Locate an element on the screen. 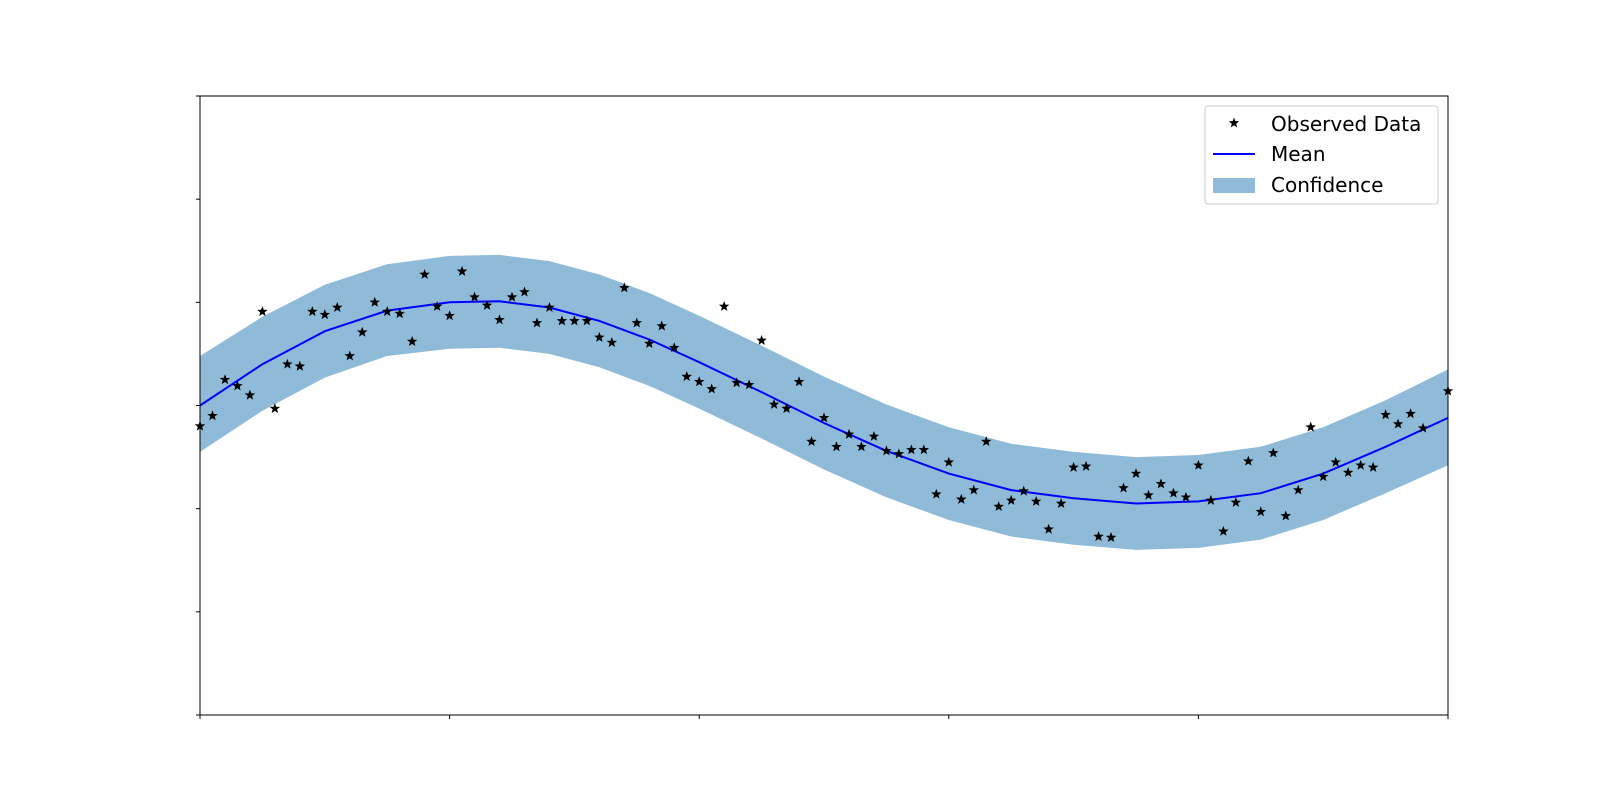 This screenshot has width=1600, height=800. legend: Observed Data Mean Confidence is located at coordinates (1321, 155).